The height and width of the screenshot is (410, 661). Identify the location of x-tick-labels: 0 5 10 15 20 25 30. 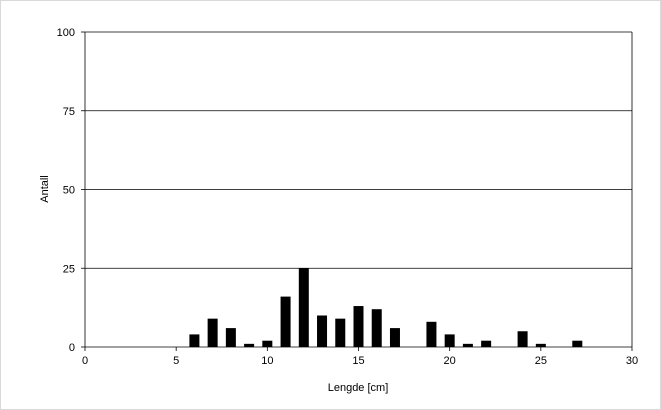
(360, 361).